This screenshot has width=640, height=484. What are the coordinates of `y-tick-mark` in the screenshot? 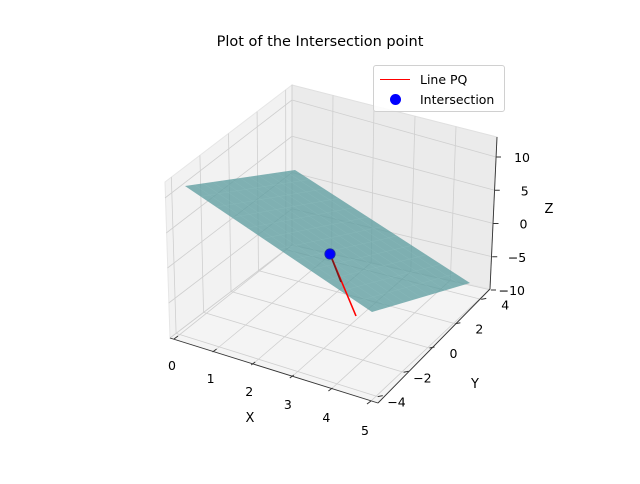 It's located at (483, 298).